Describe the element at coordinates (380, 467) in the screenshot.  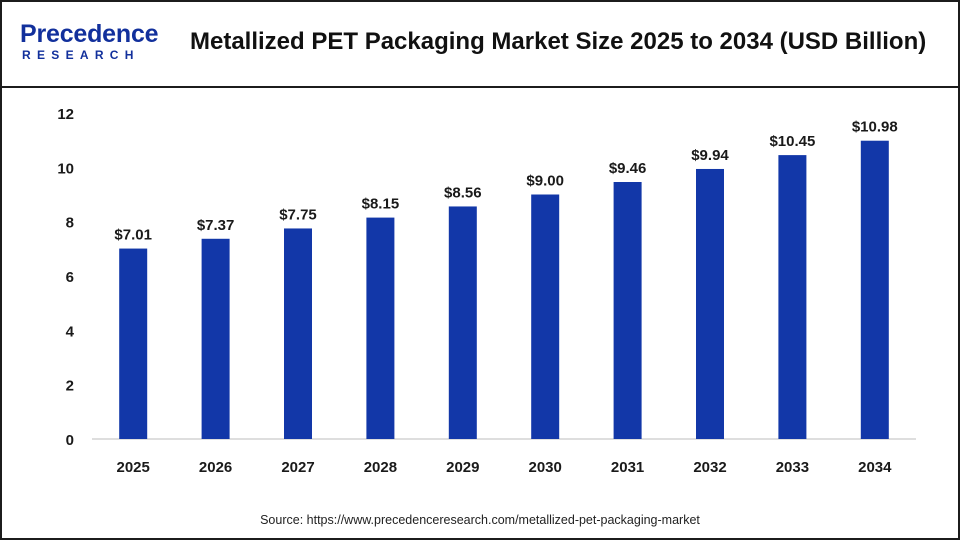
I see `x-tick-label: 2028` at that location.